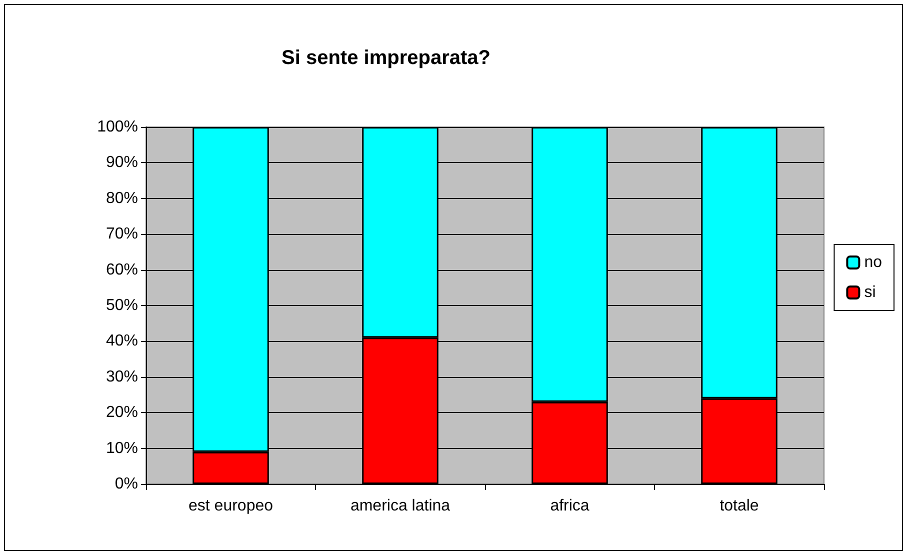  I want to click on y-tick-label: 90%, so click(122, 163).